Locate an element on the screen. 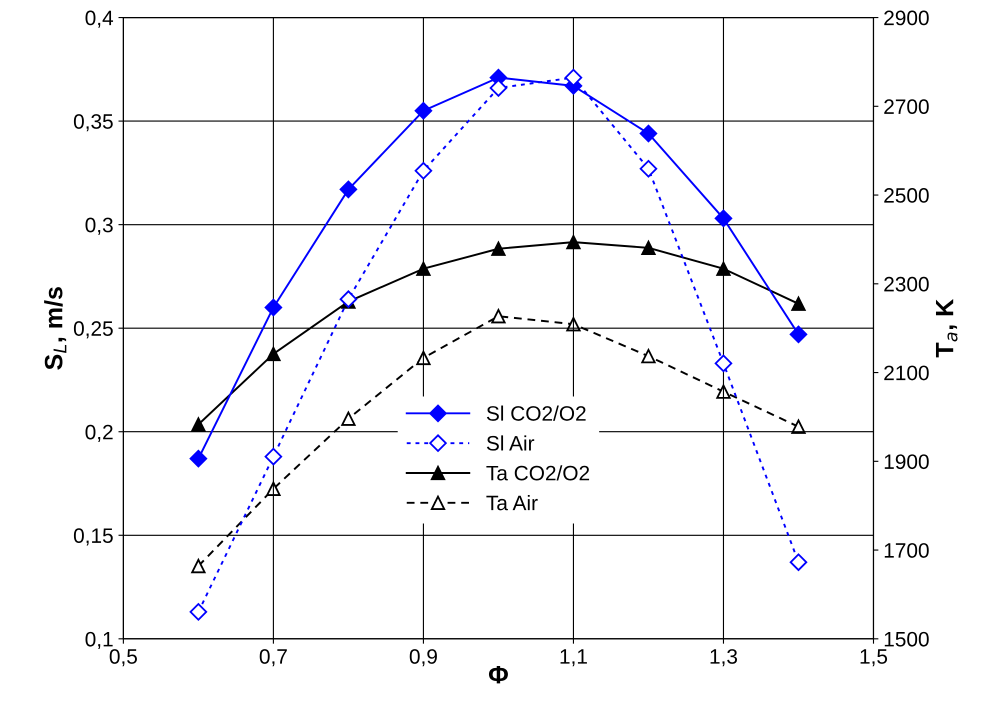 The image size is (987, 702). x-tick-label: 1,3 is located at coordinates (724, 657).